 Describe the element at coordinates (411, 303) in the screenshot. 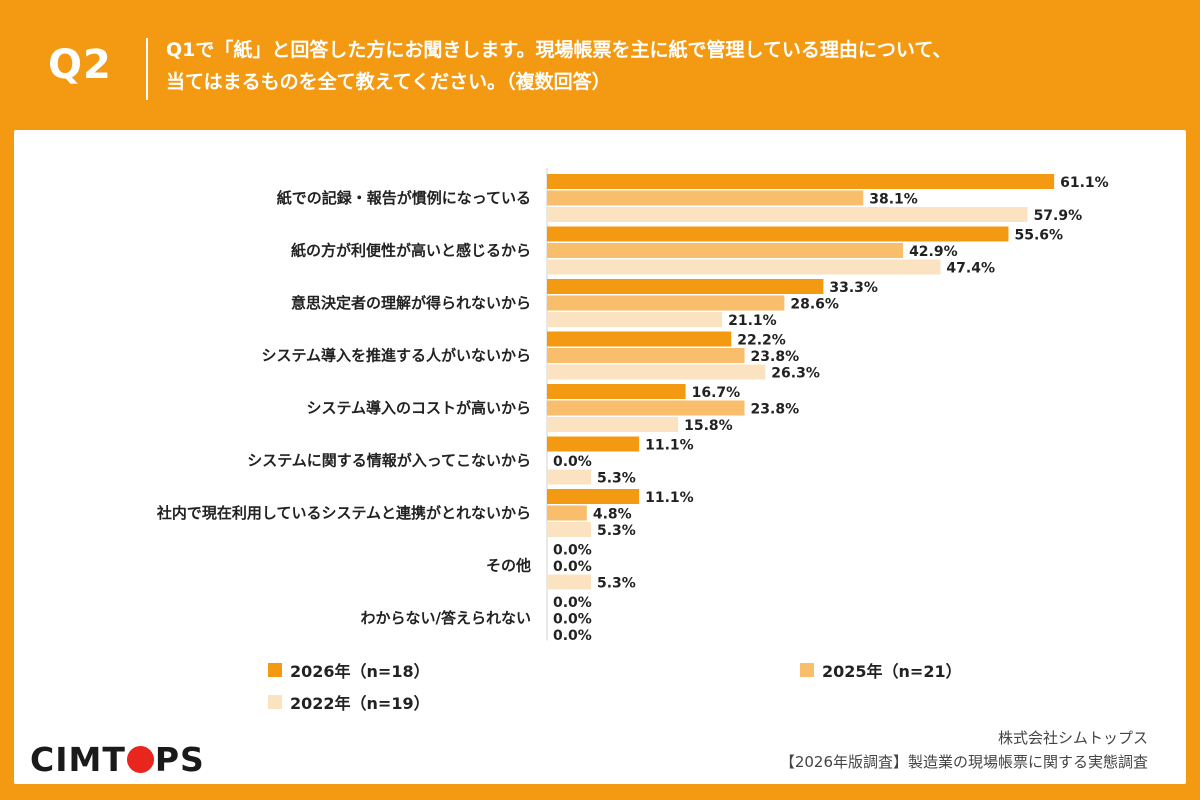

I see `category-label: 意思決定者の理解が得られないから` at that location.